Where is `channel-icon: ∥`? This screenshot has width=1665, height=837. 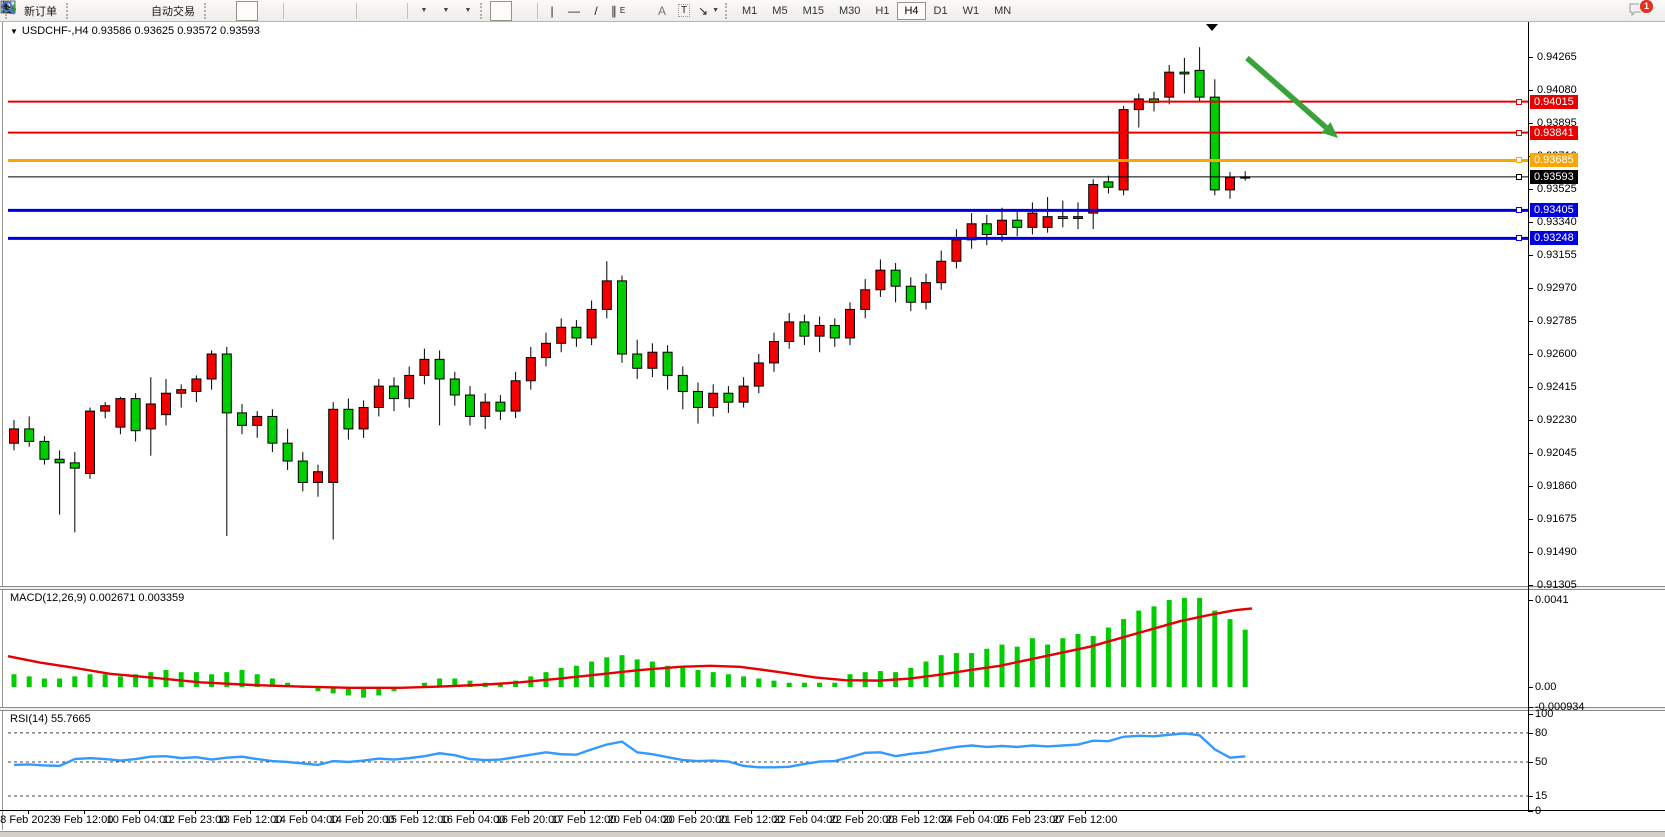
channel-icon: ∥ is located at coordinates (613, 10).